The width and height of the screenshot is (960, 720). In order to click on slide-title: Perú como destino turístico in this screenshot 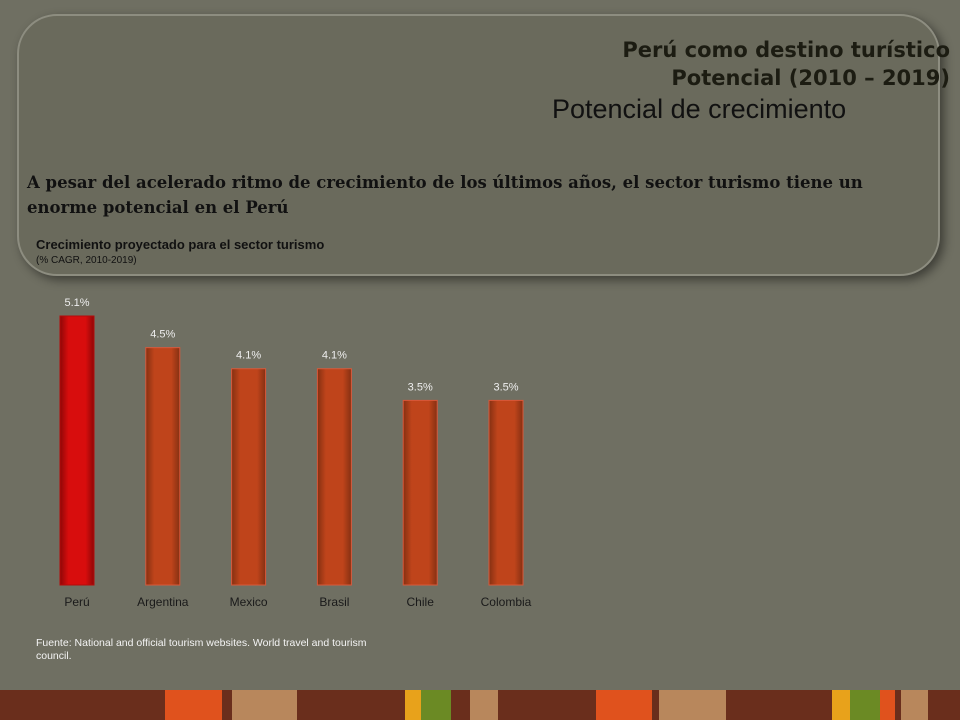, I will do `click(786, 50)`.